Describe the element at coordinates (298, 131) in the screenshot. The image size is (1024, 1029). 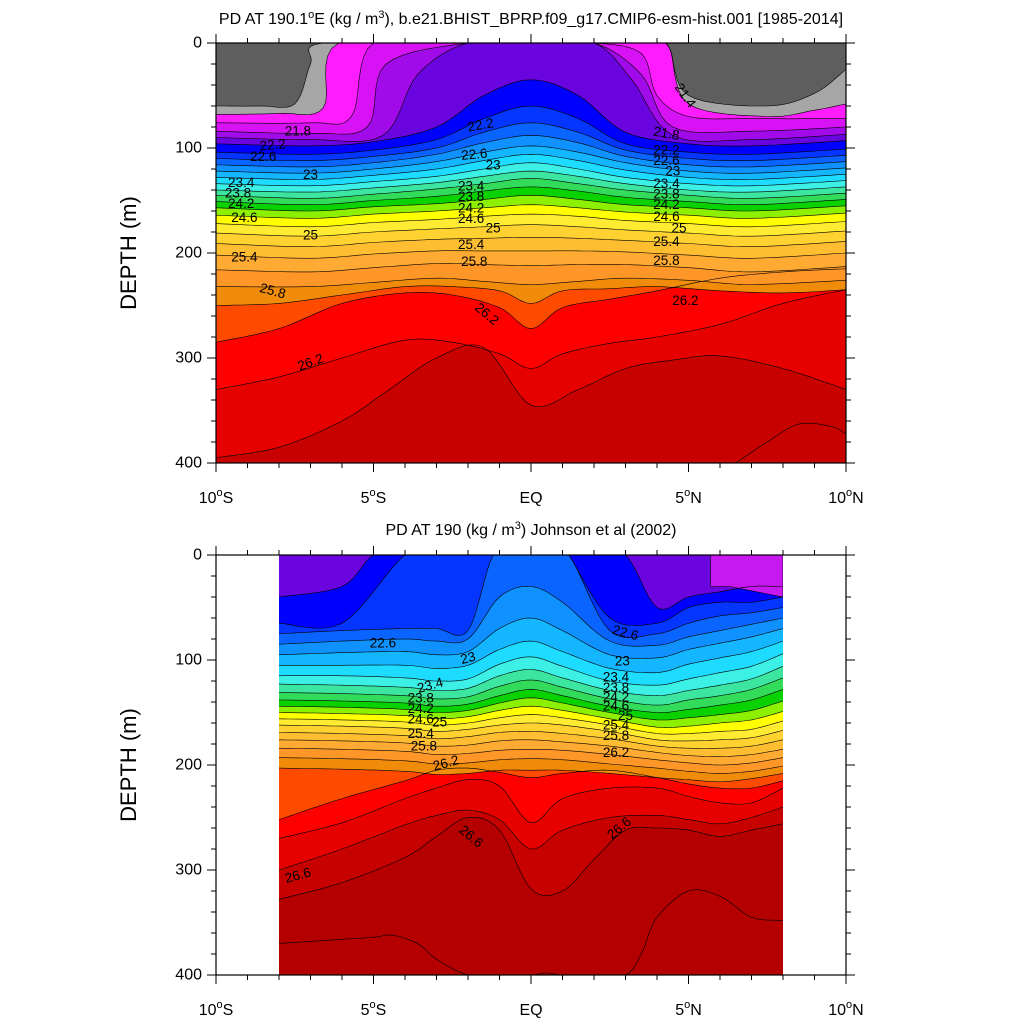
I see `contour-label: 21.8` at that location.